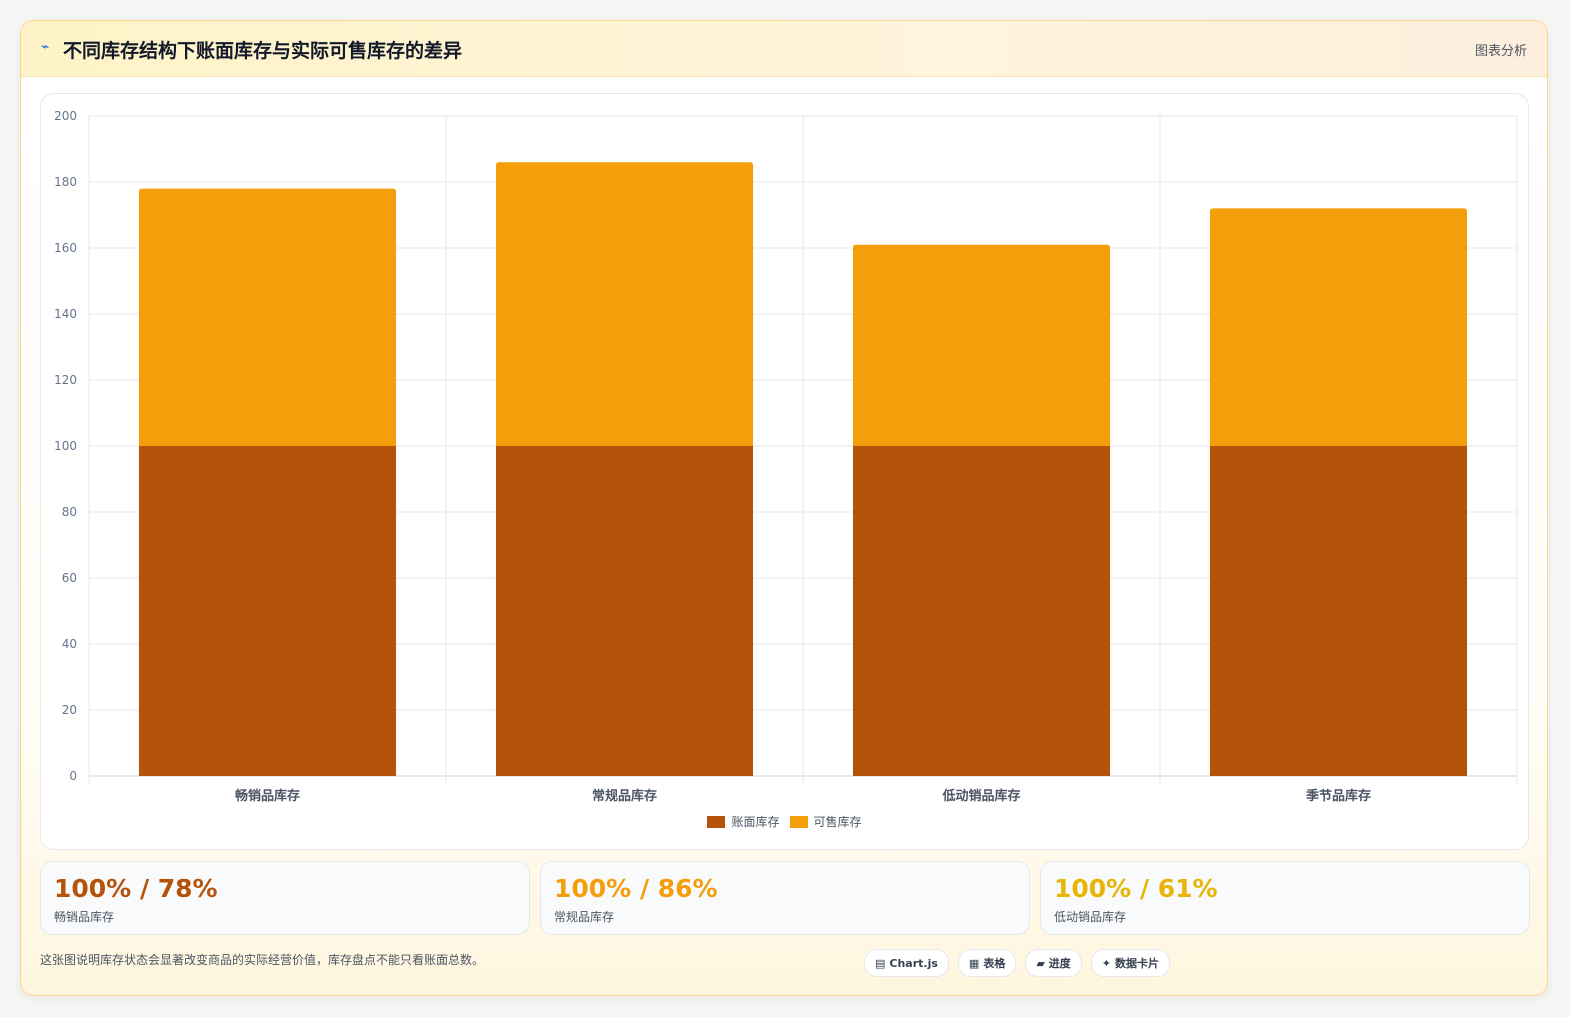 This screenshot has width=1570, height=1017. I want to click on x-tick-label: 常规品库存, so click(624, 796).